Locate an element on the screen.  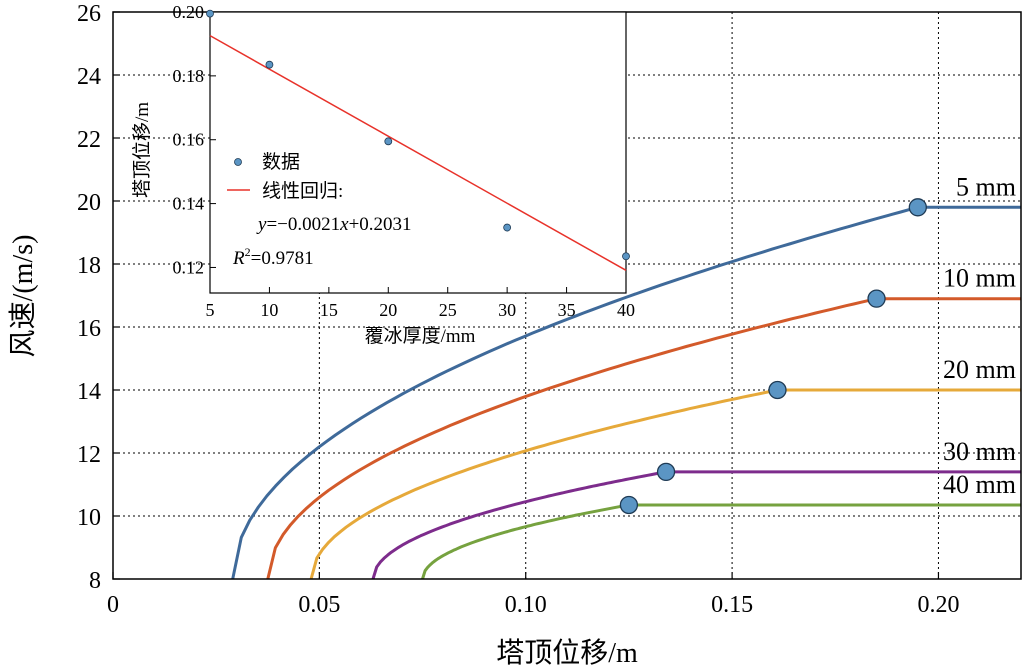
main-ytick-label-26: 26 is located at coordinates (89, 14).